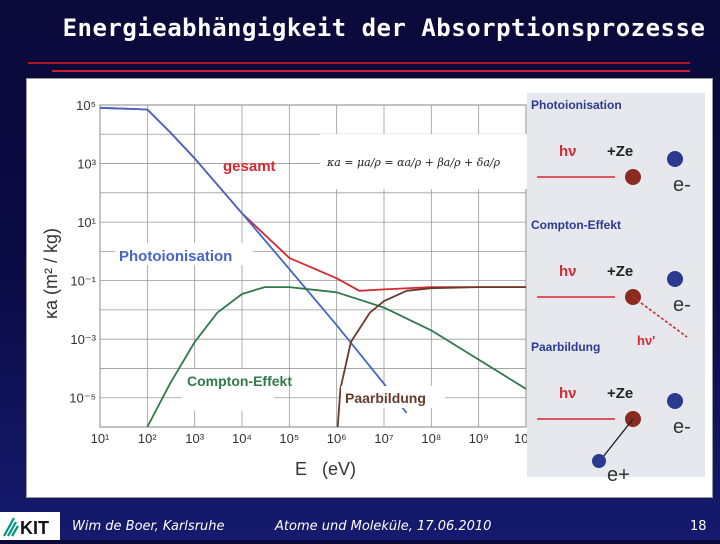  I want to click on diagram-title: Compton-Effekt, so click(576, 225).